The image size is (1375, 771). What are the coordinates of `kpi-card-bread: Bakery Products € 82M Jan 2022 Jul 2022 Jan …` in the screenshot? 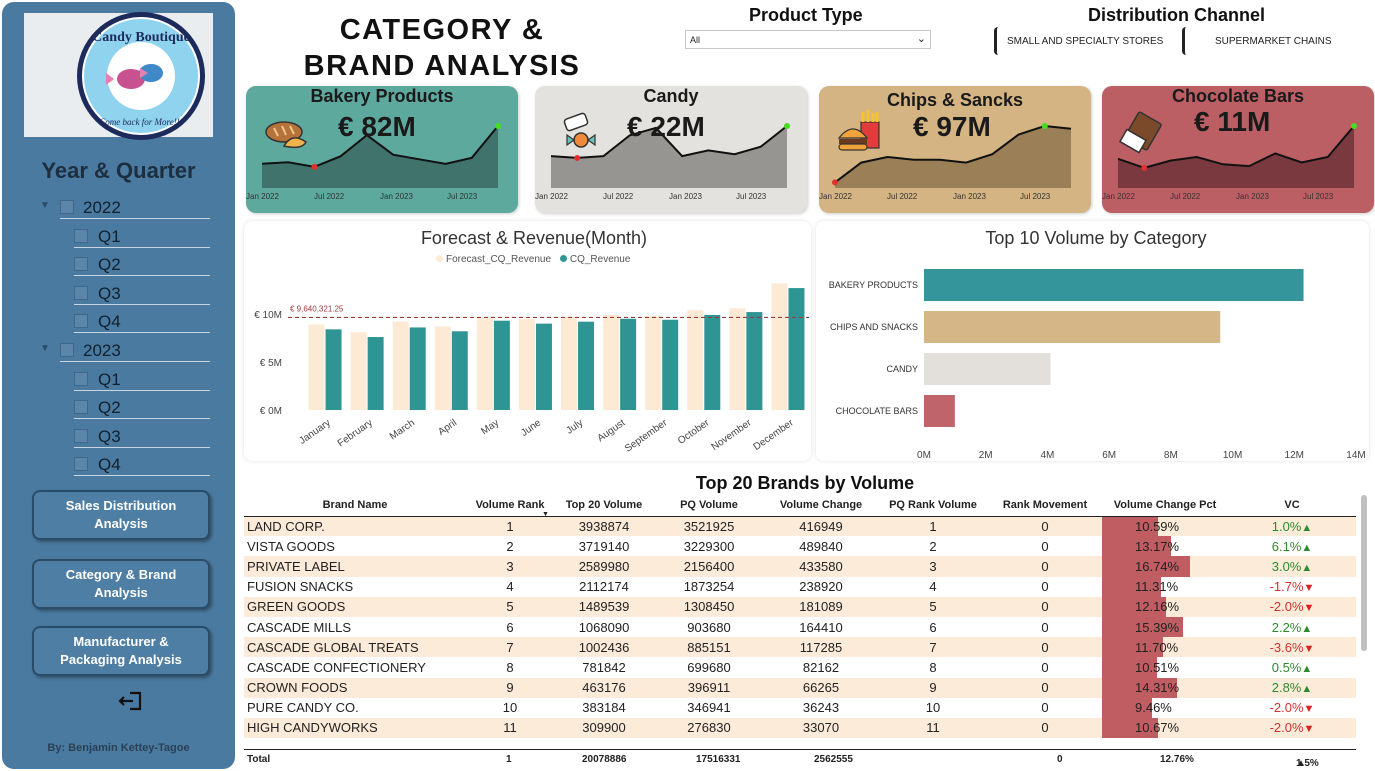 It's located at (382, 149).